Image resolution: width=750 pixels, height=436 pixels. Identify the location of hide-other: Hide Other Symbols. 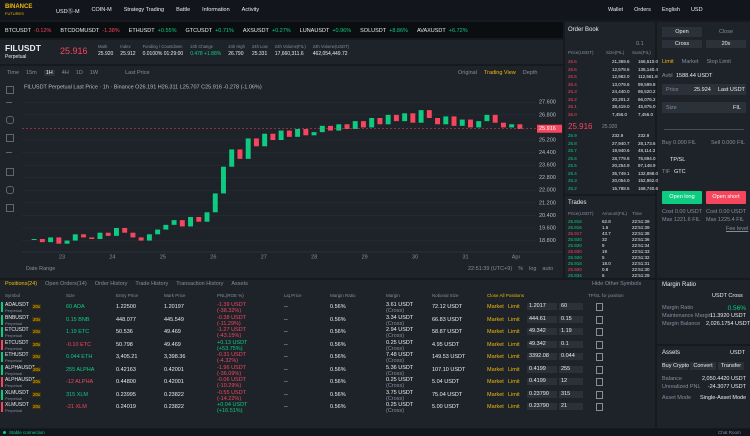
(617, 284).